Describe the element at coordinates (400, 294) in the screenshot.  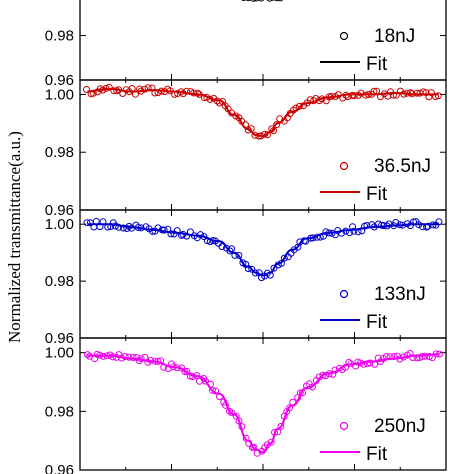
I see `legend-label: 133nJ` at that location.